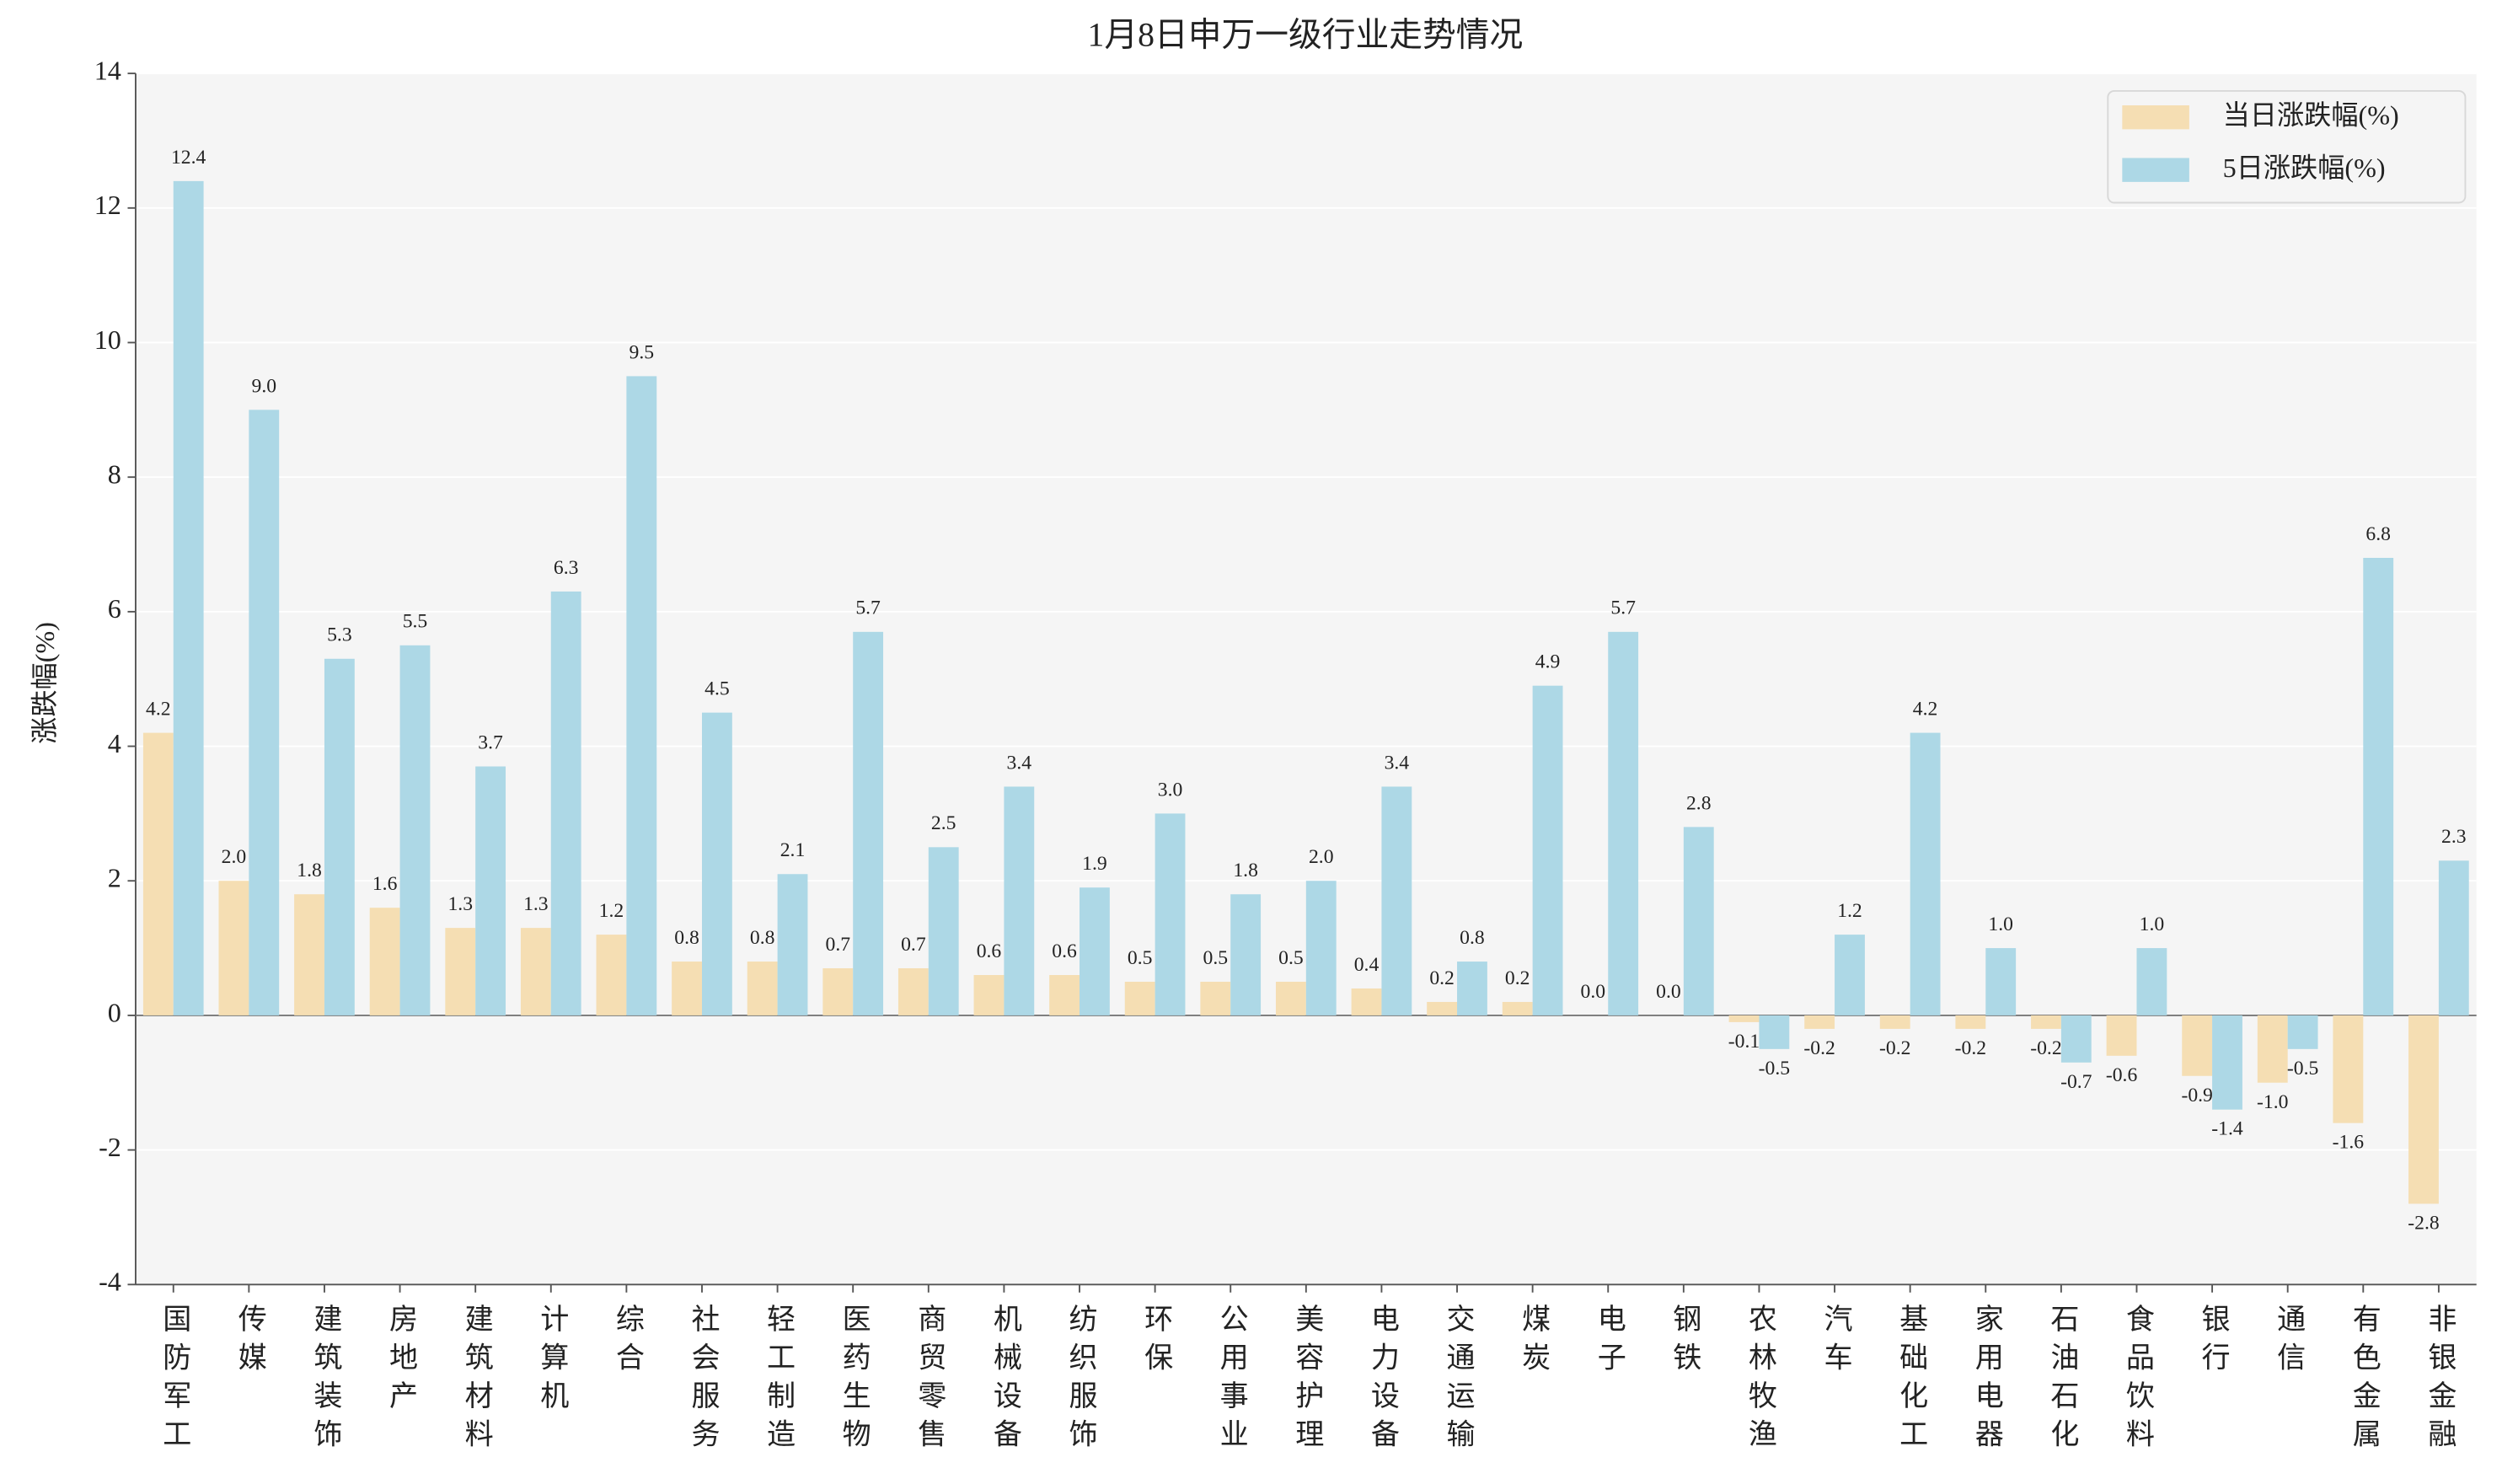 The image size is (2502, 1484). I want to click on x-tick-label: 农林牧渔, so click(1760, 1380).